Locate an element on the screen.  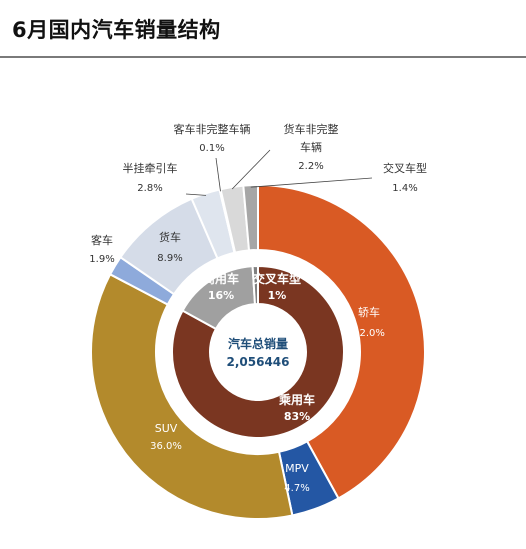
inner-label-value-0: 83% is located at coordinates (297, 416).